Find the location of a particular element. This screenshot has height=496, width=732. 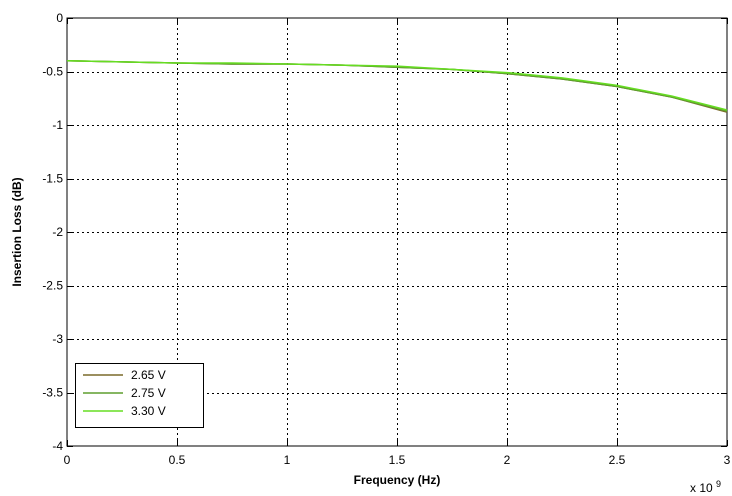

x-tick-label: 2.5 is located at coordinates (617, 460).